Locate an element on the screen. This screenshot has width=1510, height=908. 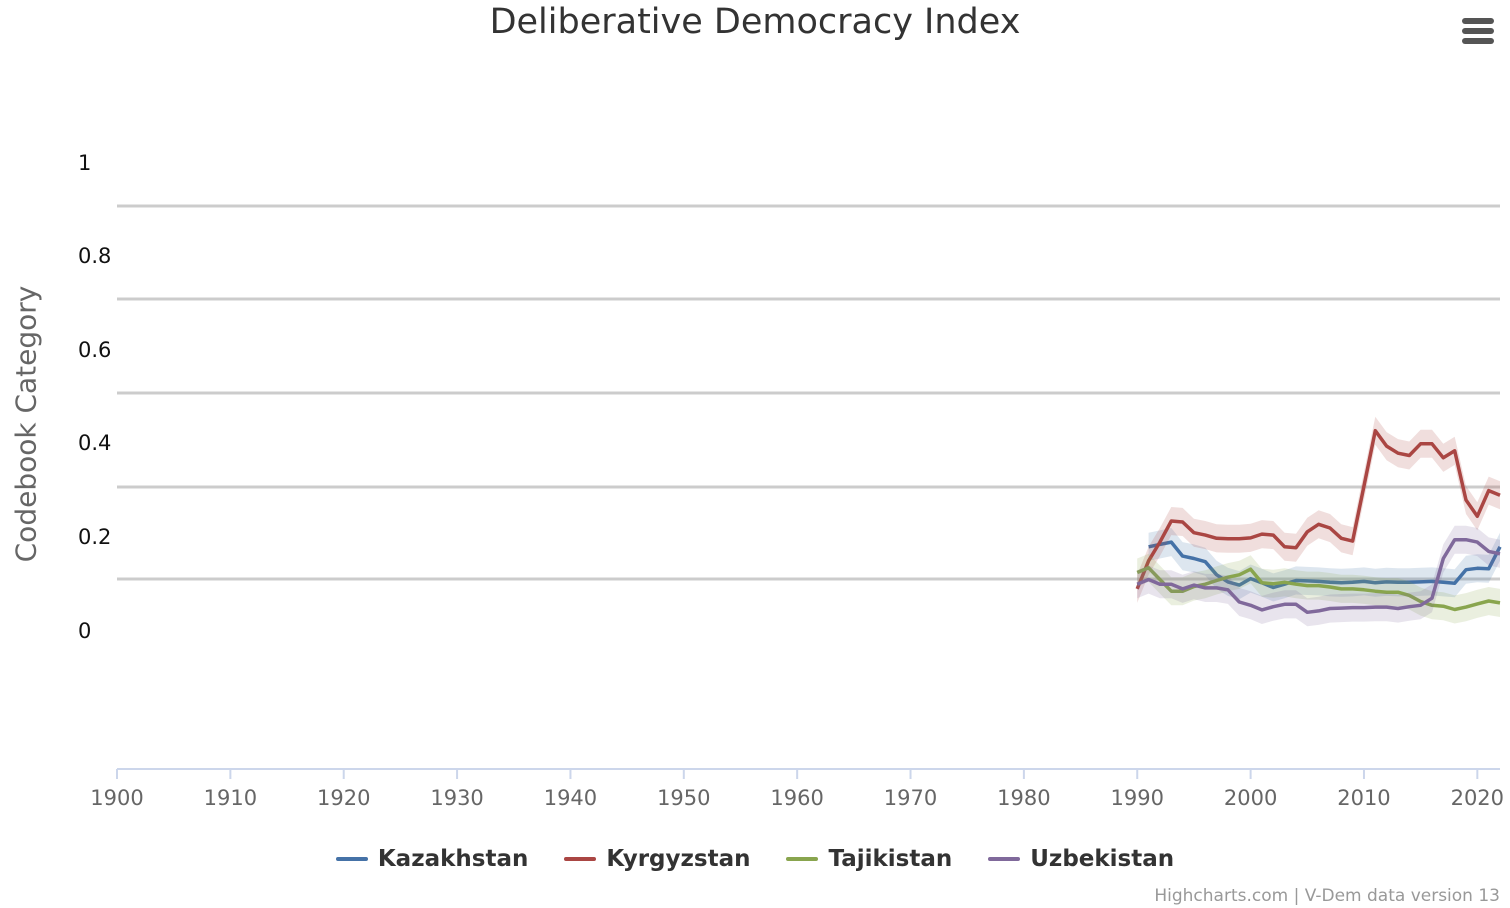
y-tick-label: 0.2 is located at coordinates (95, 537).